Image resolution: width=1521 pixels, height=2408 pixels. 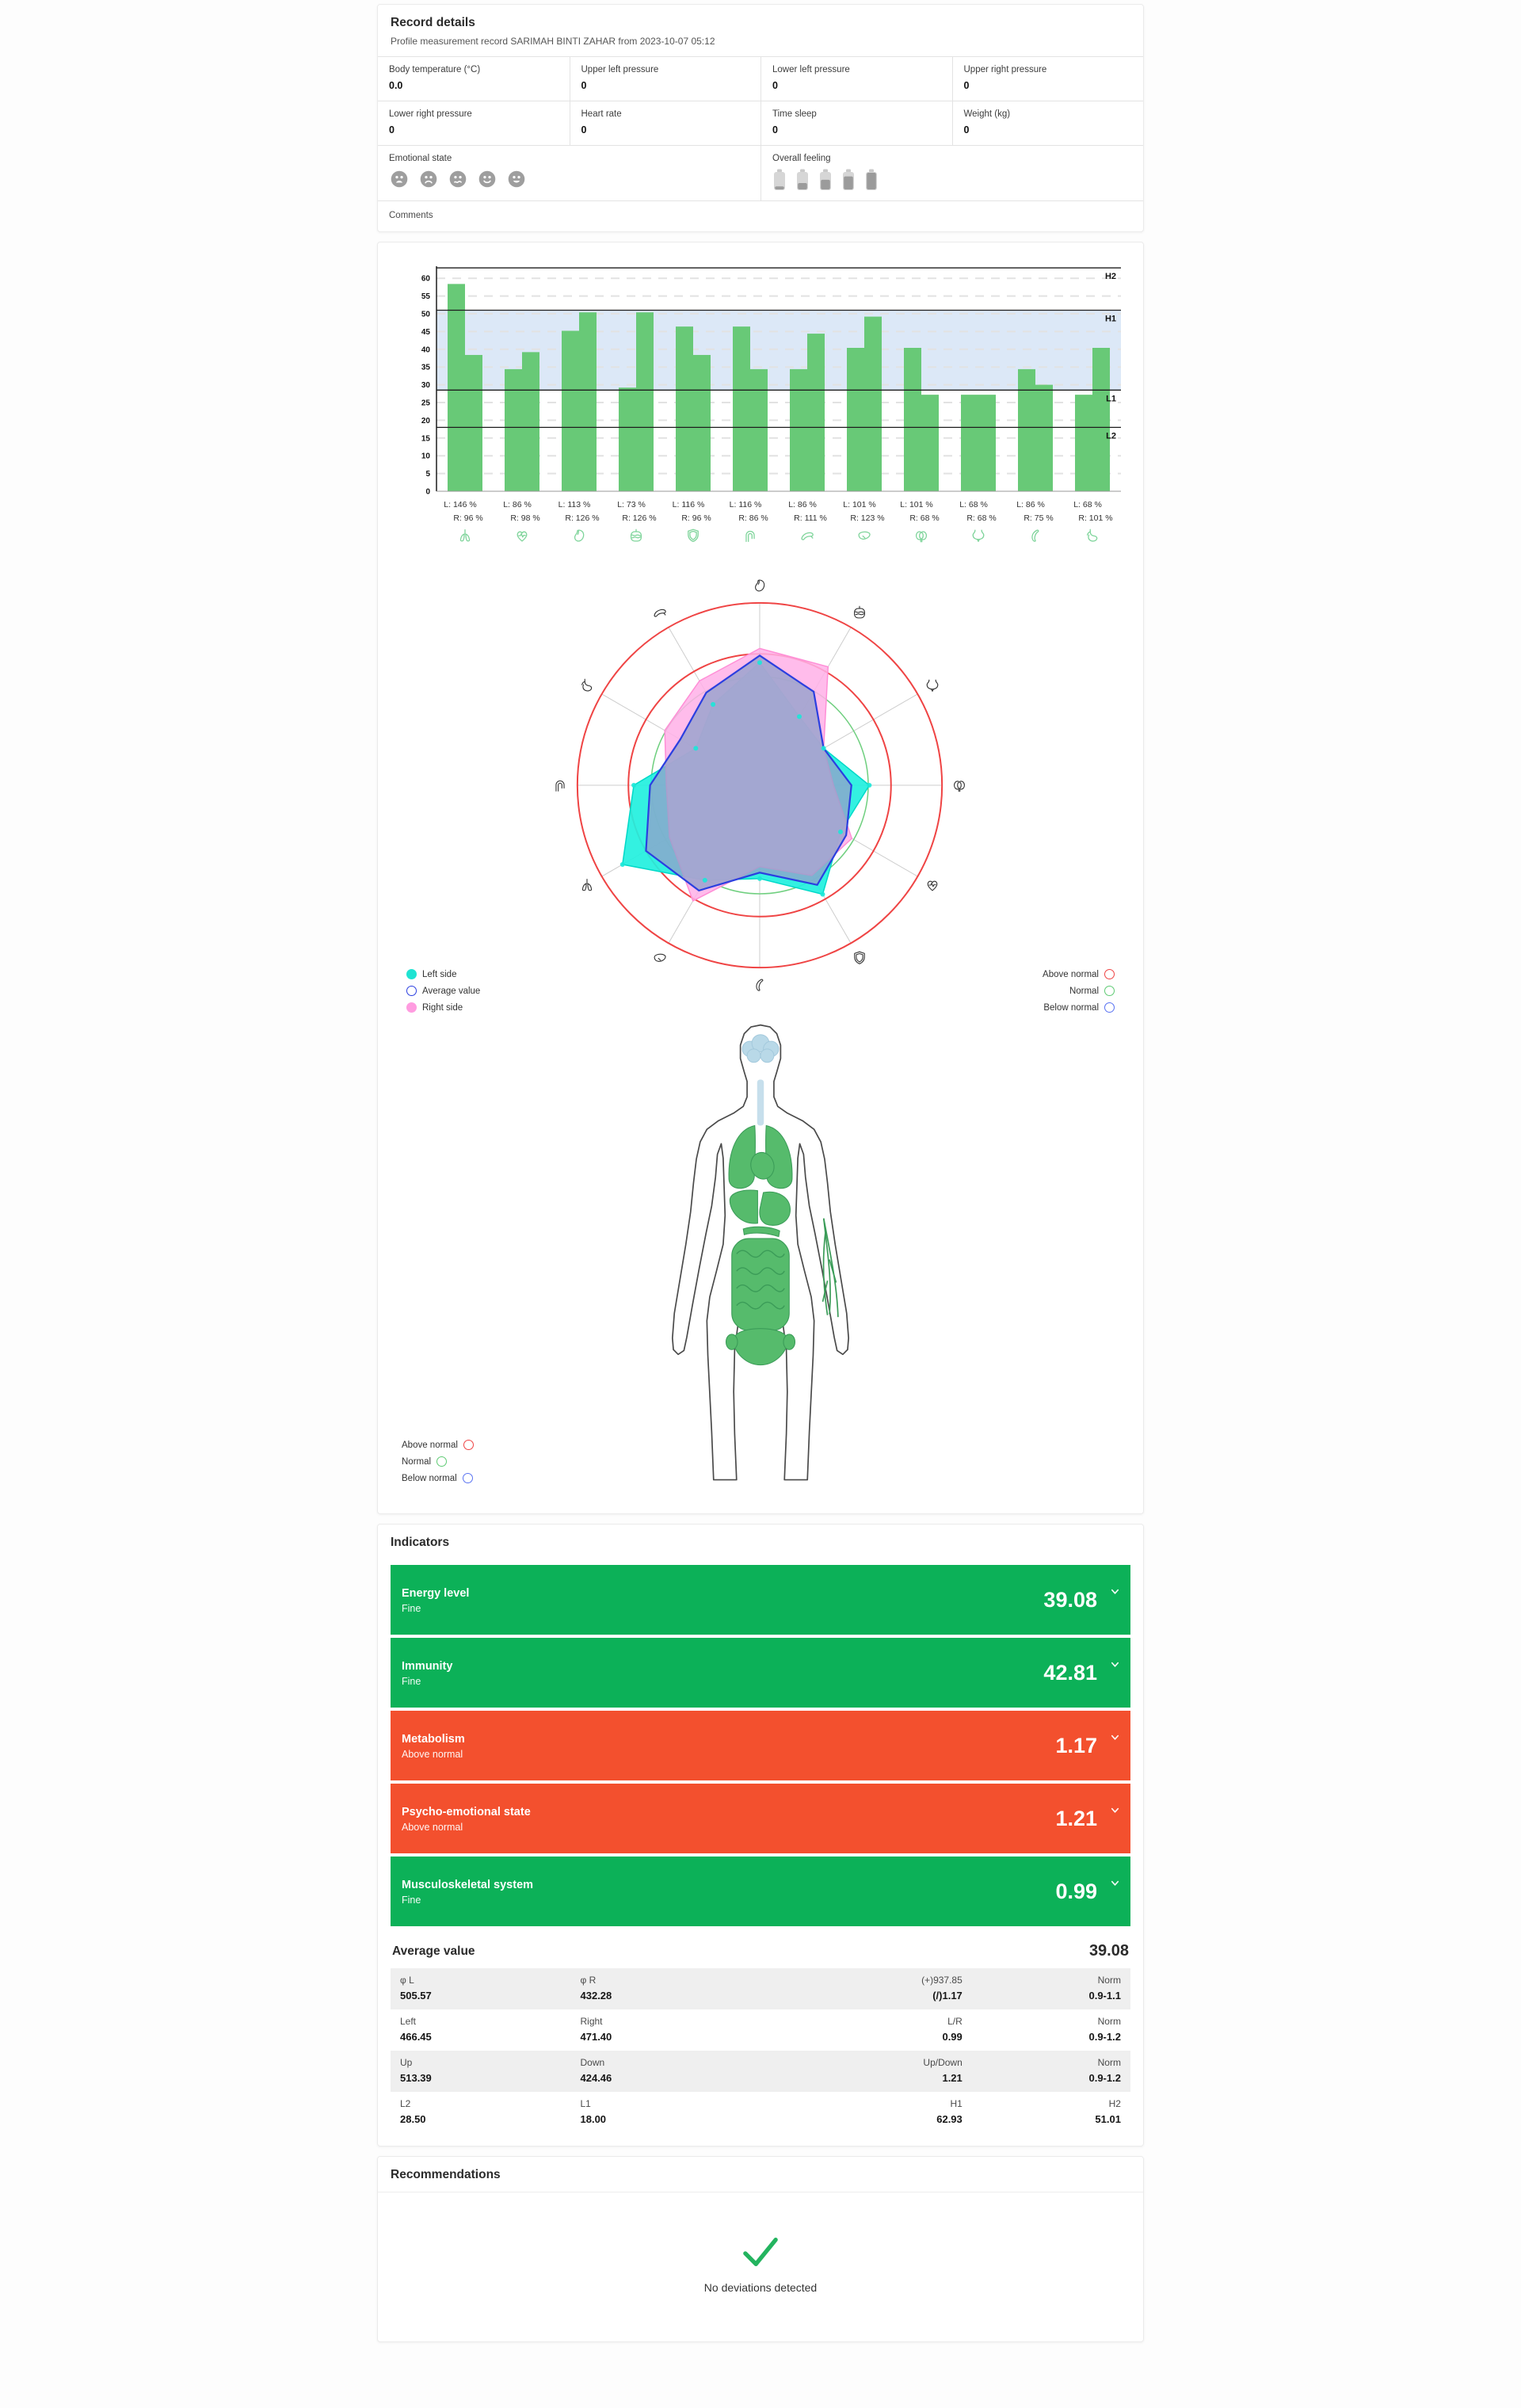 What do you see at coordinates (761, 1232) in the screenshot?
I see `pancreas-shape` at bounding box center [761, 1232].